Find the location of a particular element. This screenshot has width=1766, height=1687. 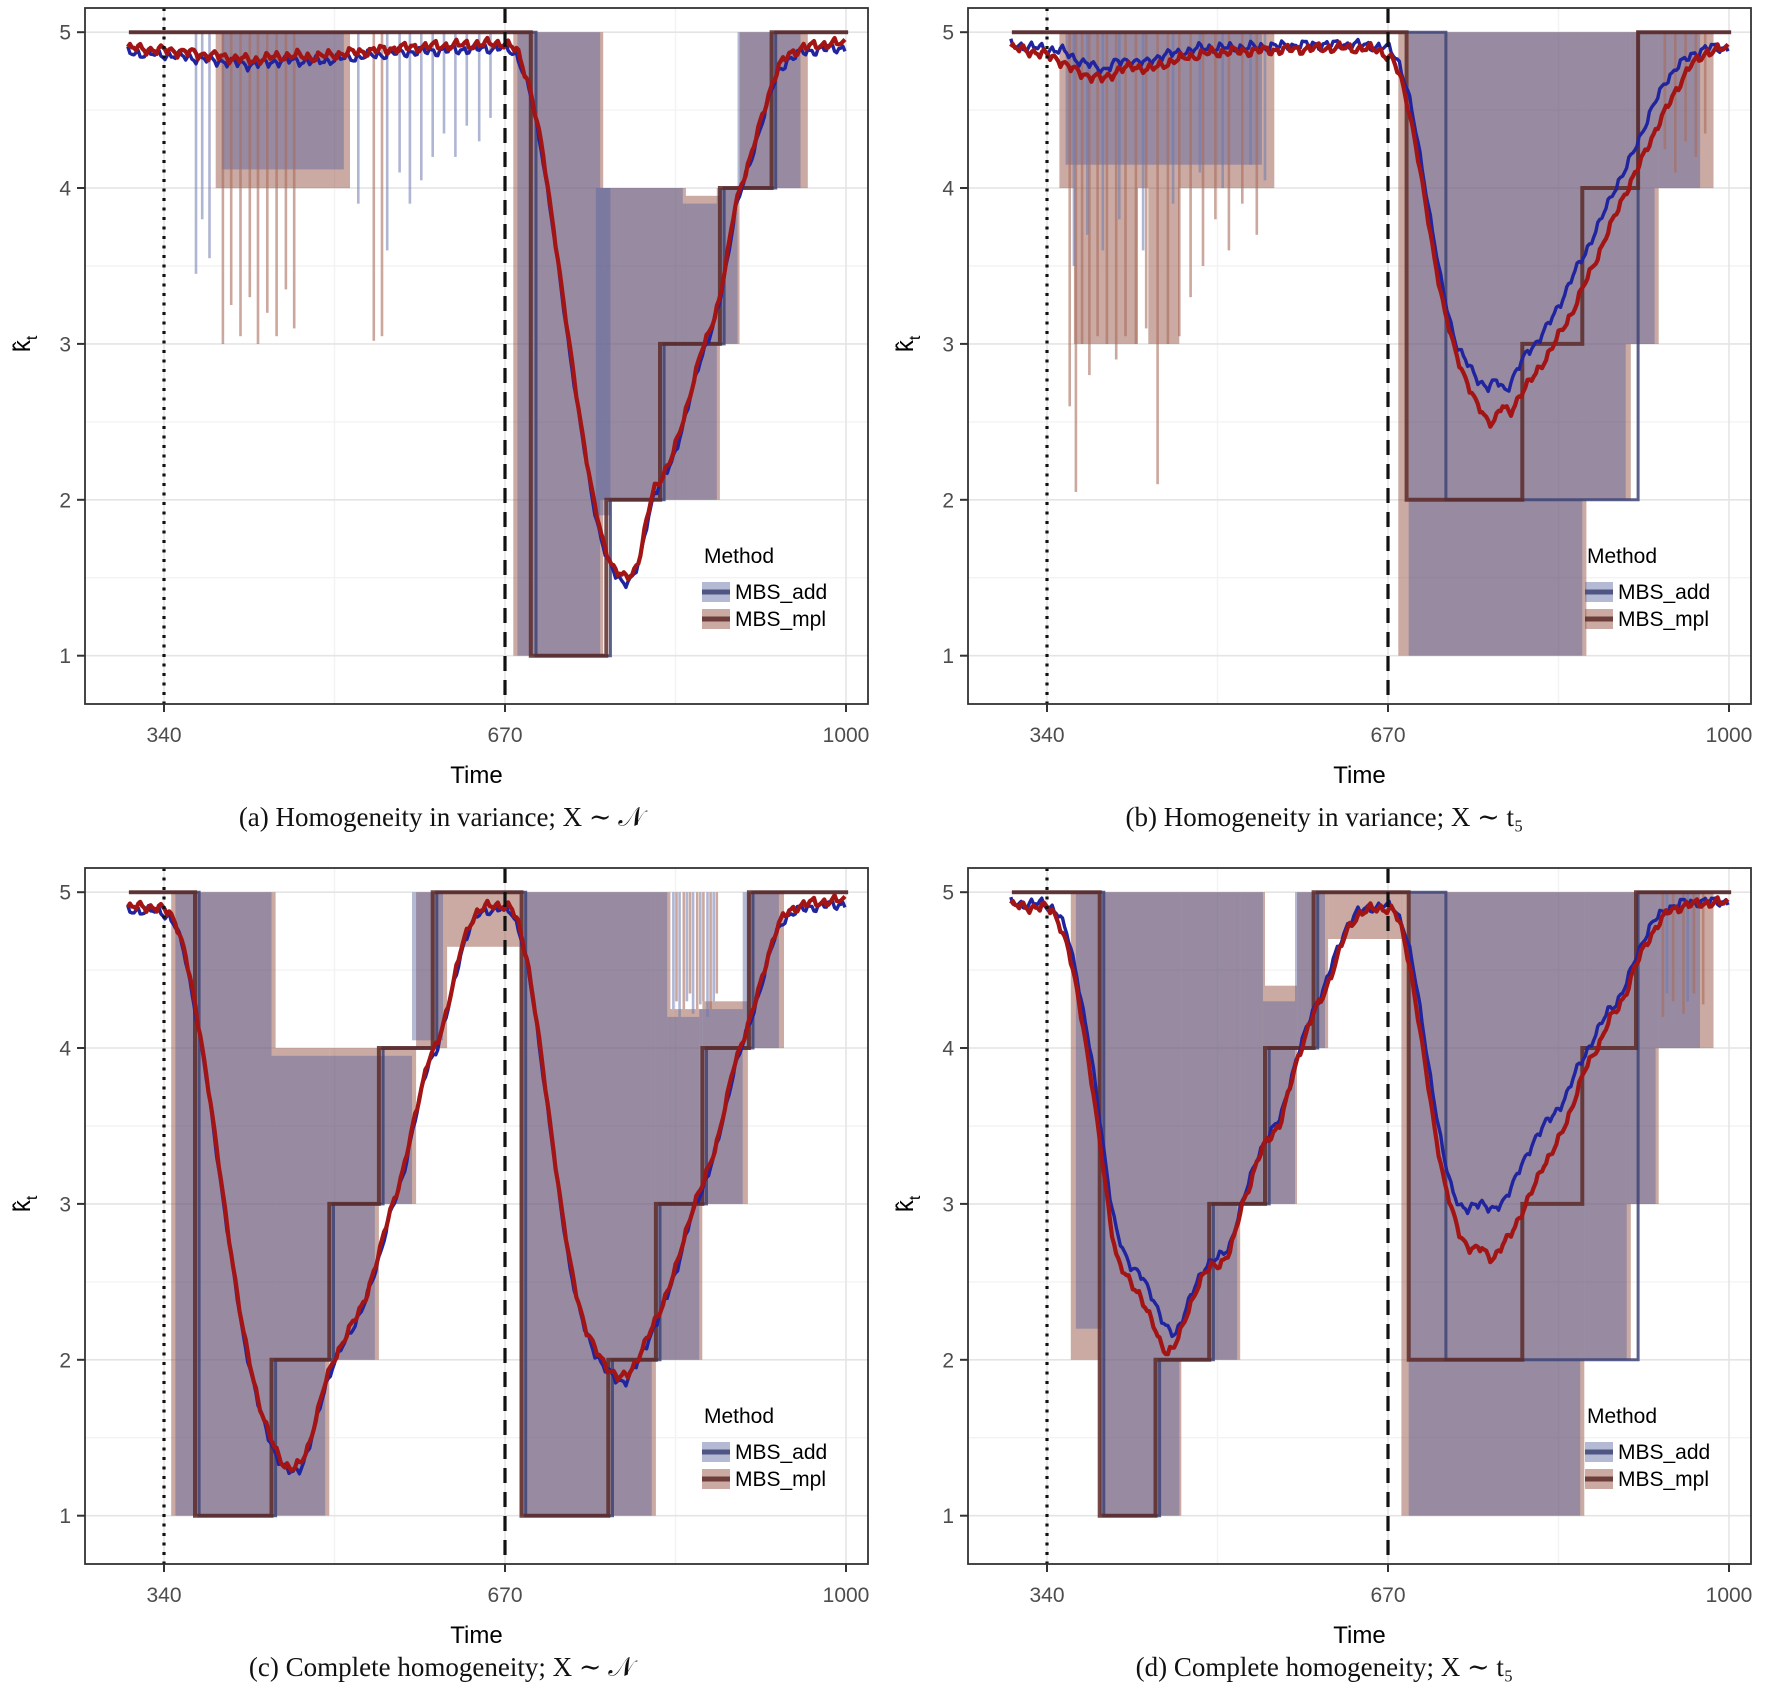

panel-a-caption: (a) Homogeneity in variance; X ∼ 𝒩 is located at coordinates (441, 817).